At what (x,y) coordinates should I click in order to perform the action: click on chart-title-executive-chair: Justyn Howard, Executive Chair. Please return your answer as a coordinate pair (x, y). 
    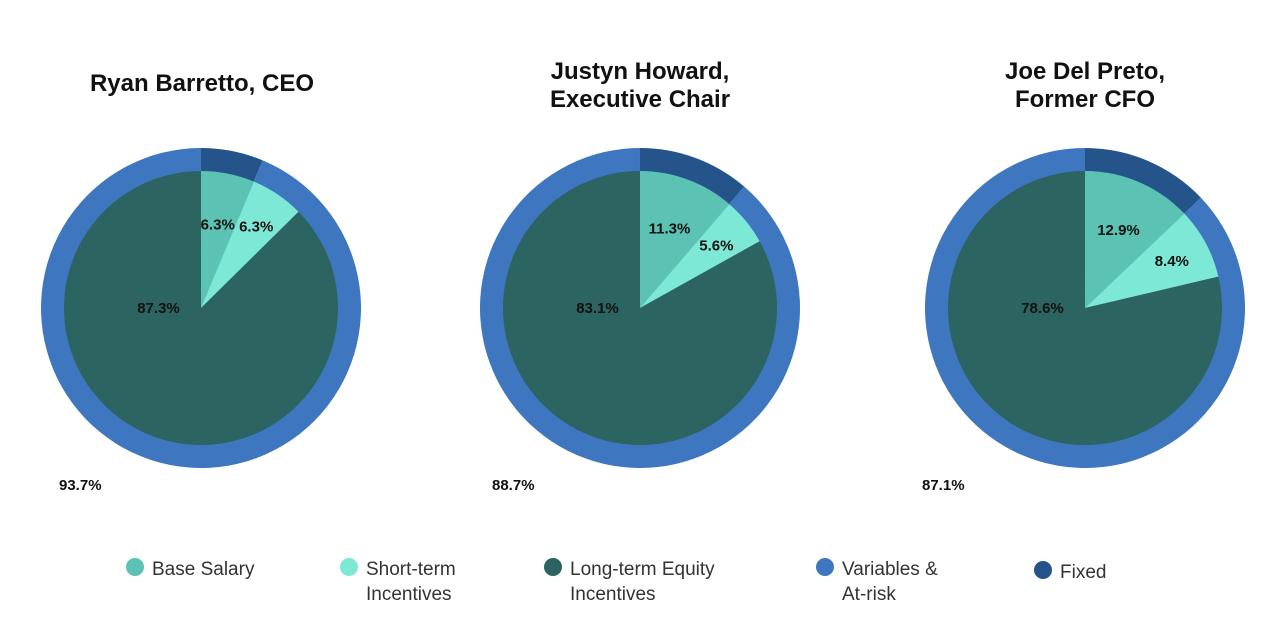
    Looking at the image, I should click on (640, 86).